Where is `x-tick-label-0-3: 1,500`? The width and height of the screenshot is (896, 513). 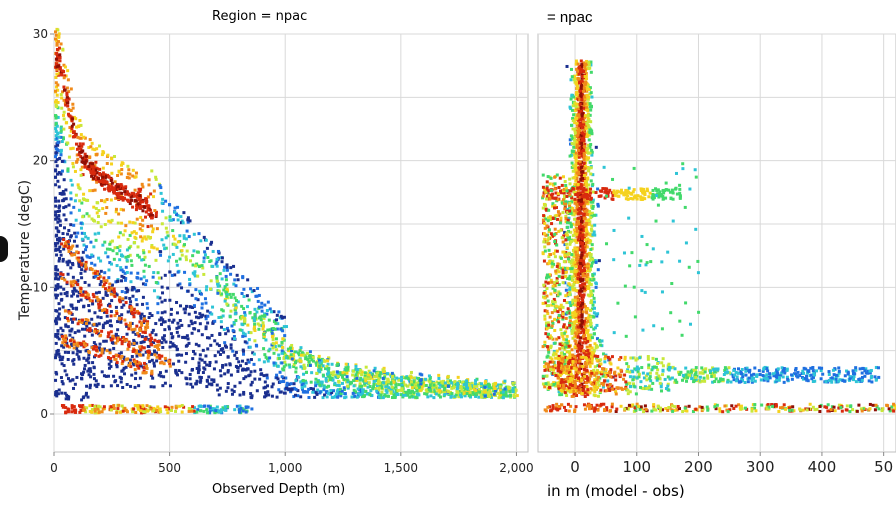
x-tick-label-0-3: 1,500 is located at coordinates (401, 468).